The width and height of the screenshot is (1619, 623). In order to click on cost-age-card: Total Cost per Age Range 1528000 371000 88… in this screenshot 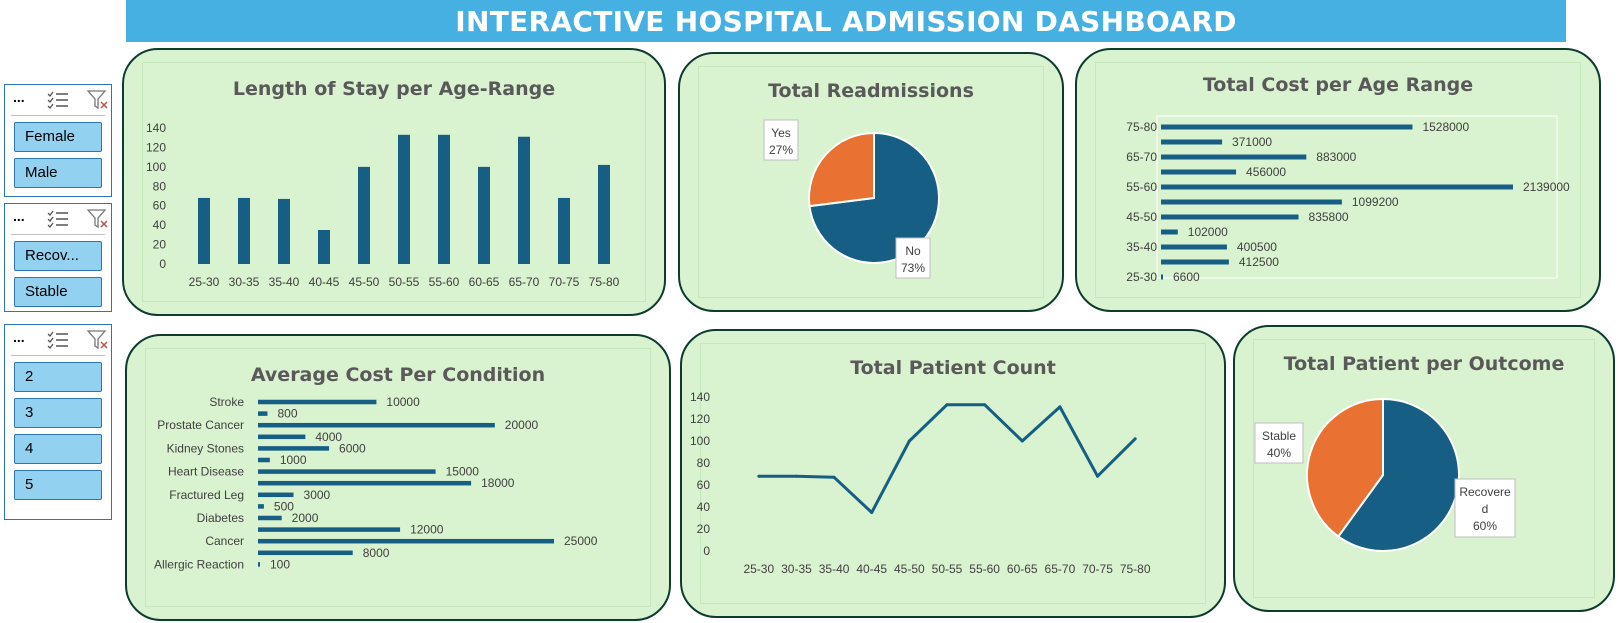, I will do `click(1338, 180)`.